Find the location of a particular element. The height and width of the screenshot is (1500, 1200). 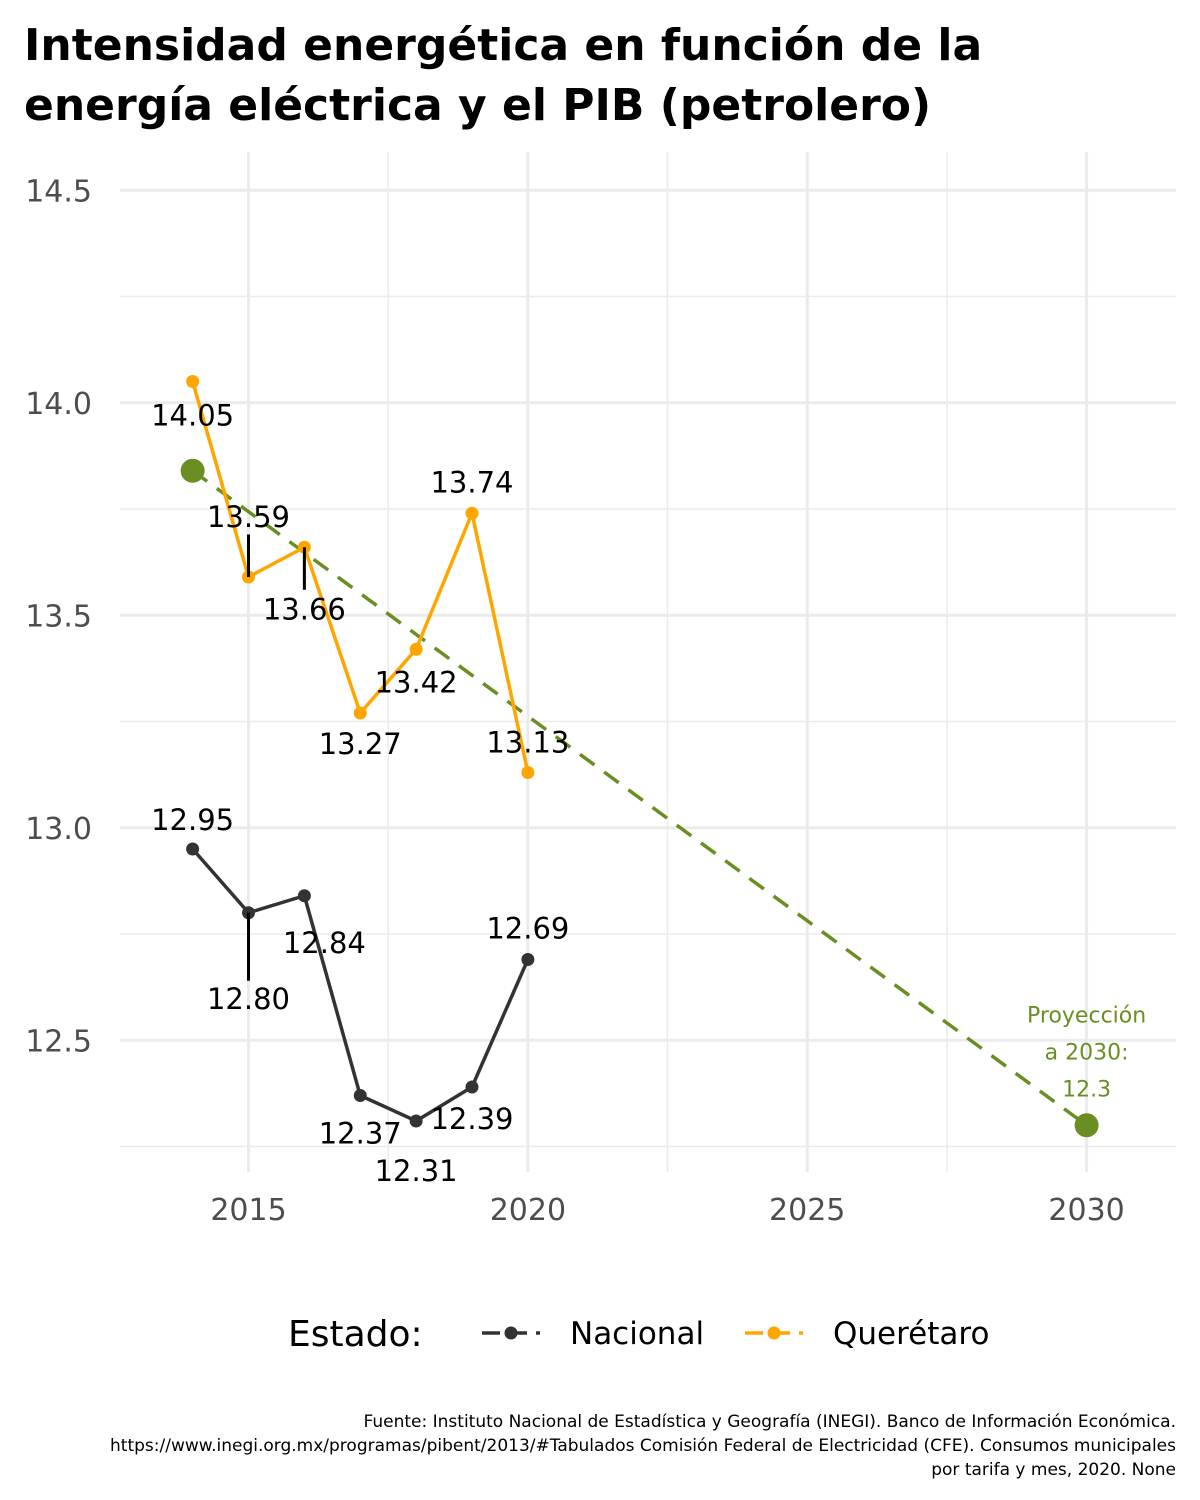

caption-line-3: por tarifa y mes, 2020. None is located at coordinates (1053, 1470).